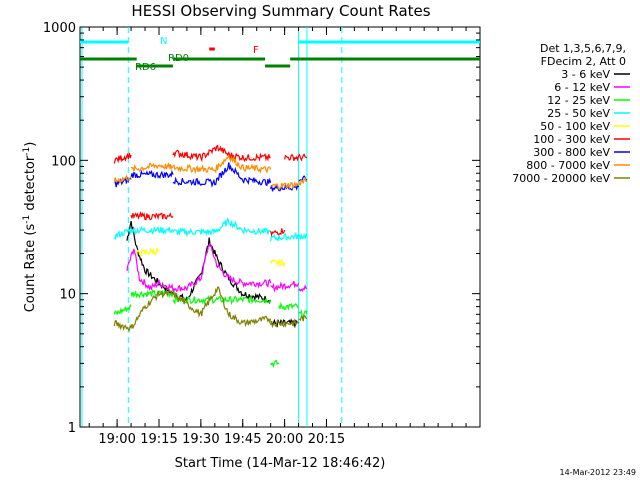 This screenshot has height=480, width=640. Describe the element at coordinates (585, 74) in the screenshot. I see `legend-entry-label: 3 - 6 keV` at that location.